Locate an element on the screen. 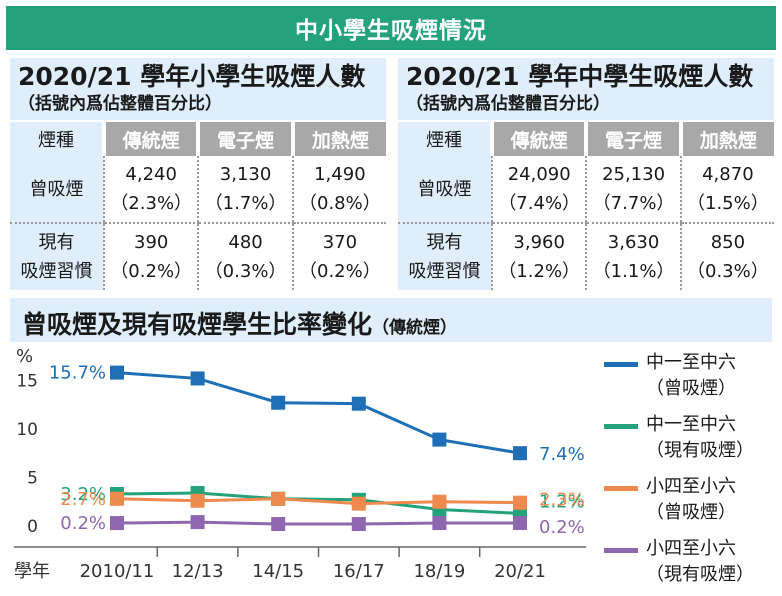 This screenshot has width=782, height=596. table-row: 曾吸煙 4,240 （2.3%） 3,130 （1.7%） 1,490 （0.8%） is located at coordinates (198, 190).